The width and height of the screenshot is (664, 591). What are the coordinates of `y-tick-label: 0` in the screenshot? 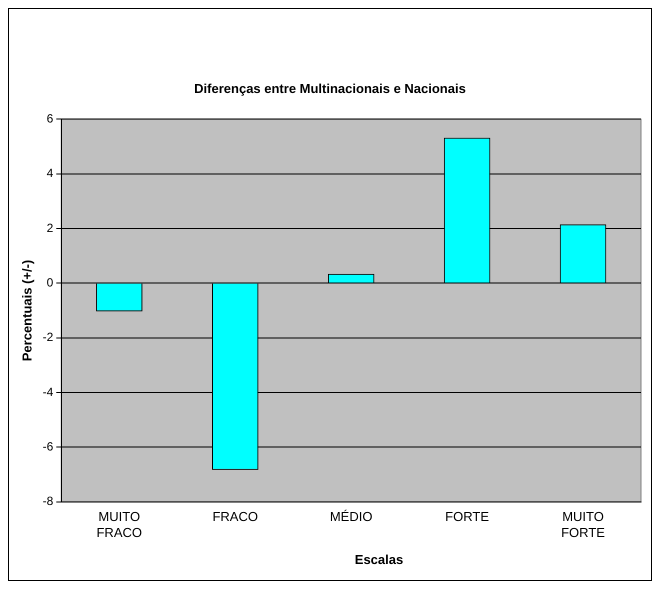 It's located at (50, 282).